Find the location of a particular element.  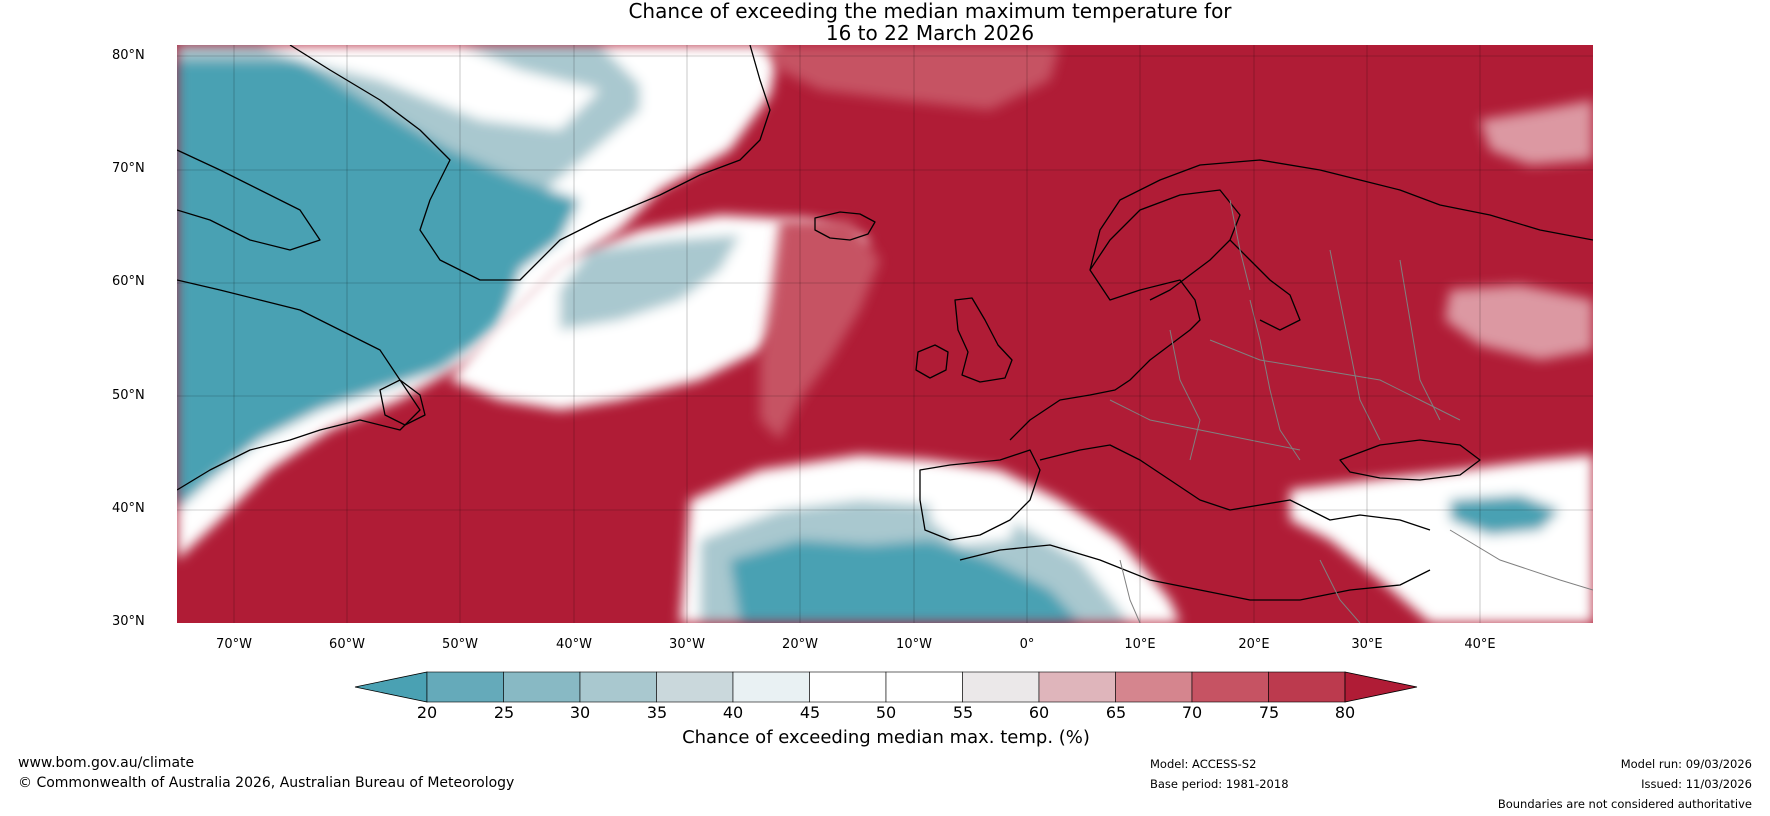

mid-atlantic-cool-patch is located at coordinates (650, 282).